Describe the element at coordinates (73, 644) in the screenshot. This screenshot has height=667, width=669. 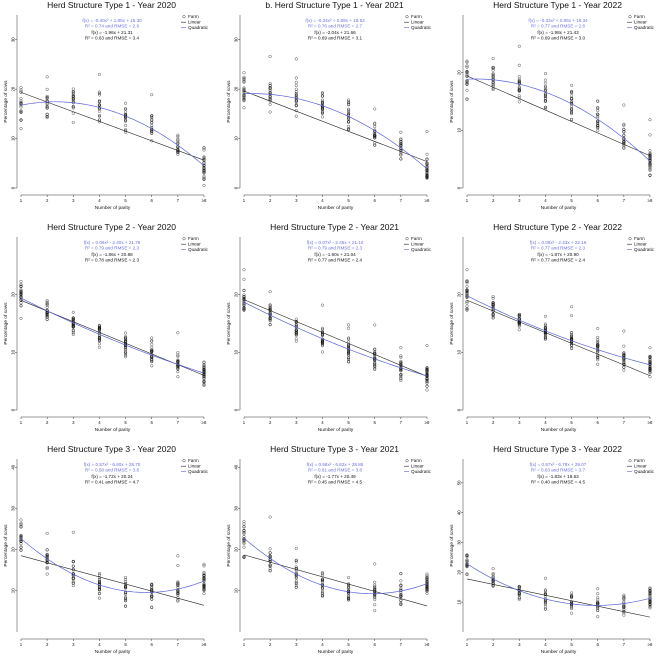
I see `x-tick-label: 3` at that location.